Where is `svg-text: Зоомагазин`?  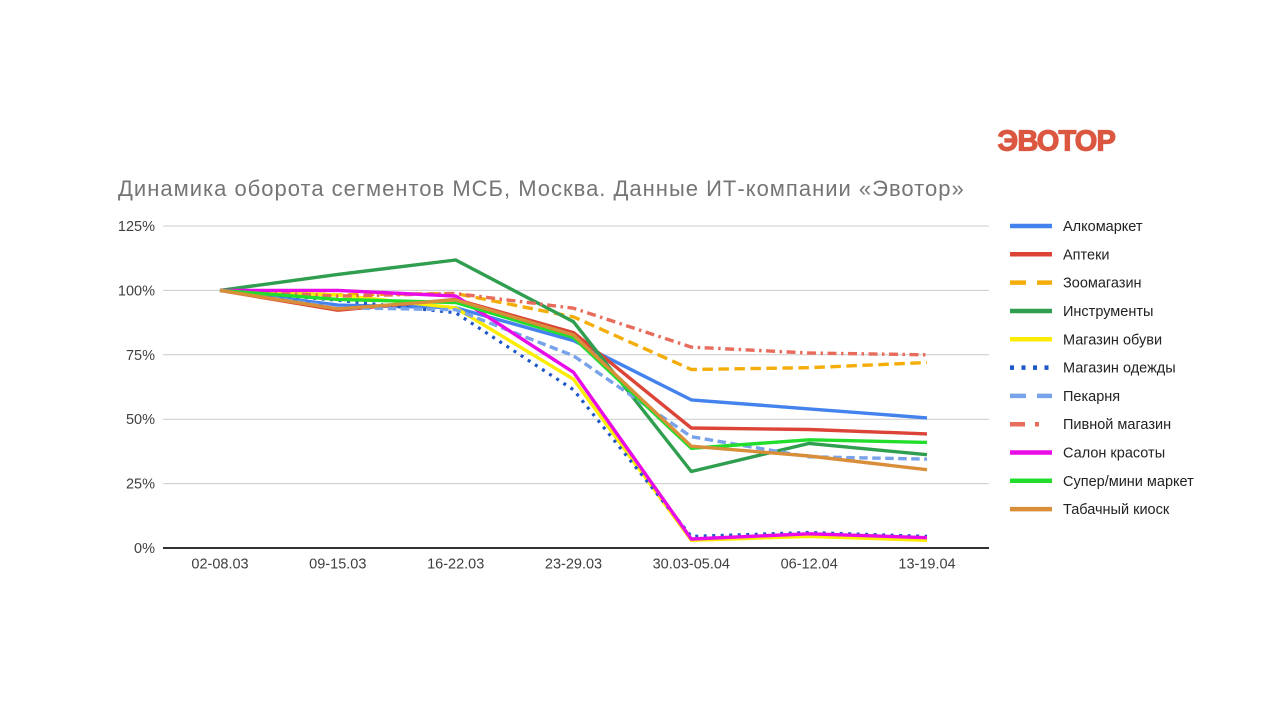 svg-text: Зоомагазин is located at coordinates (1102, 284).